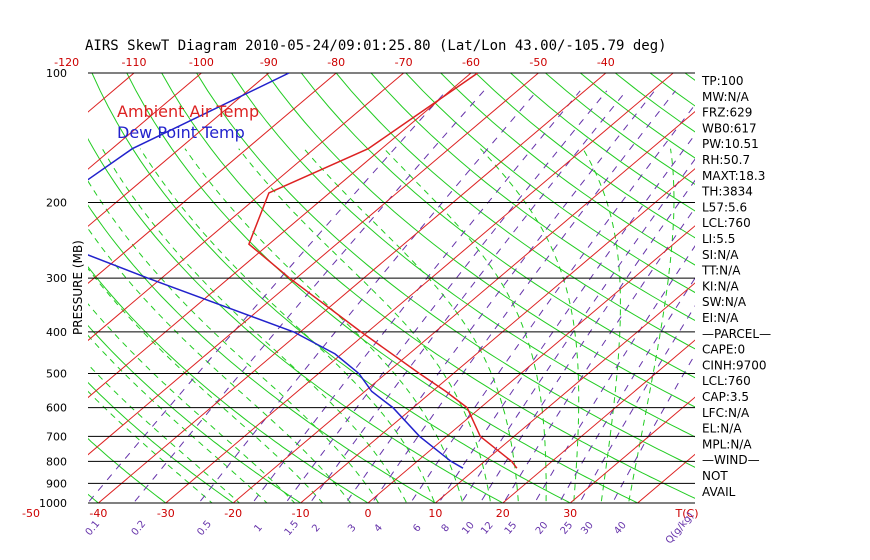  Describe the element at coordinates (721, 271) in the screenshot. I see `index-item: TT:N/A` at that location.